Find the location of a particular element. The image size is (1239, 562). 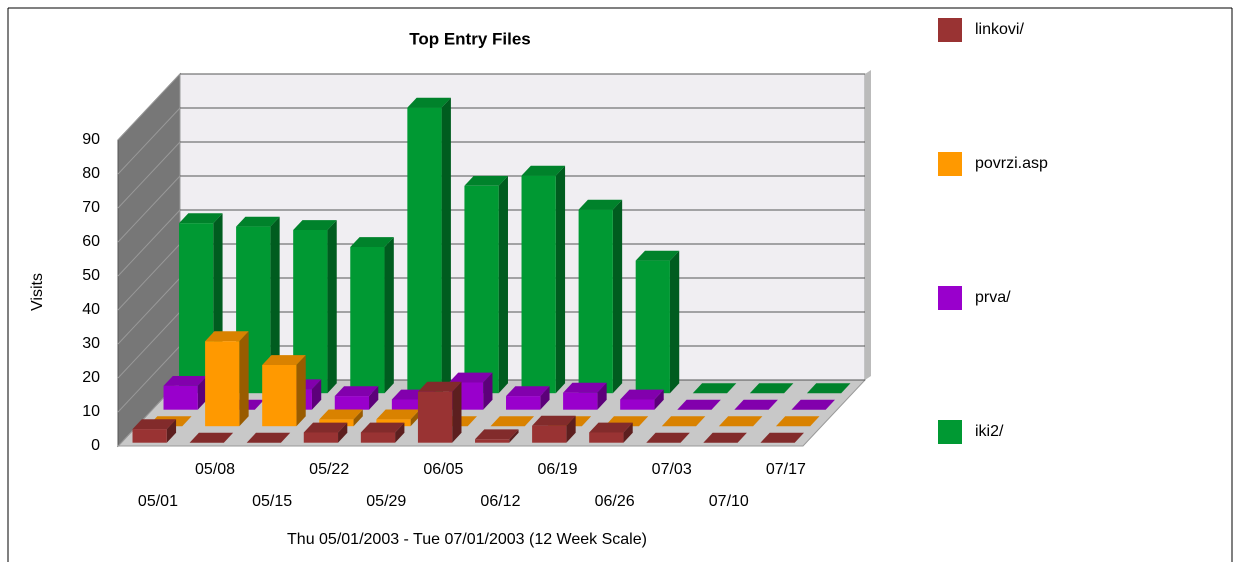

x-tick-label: 06/19 is located at coordinates (558, 469).